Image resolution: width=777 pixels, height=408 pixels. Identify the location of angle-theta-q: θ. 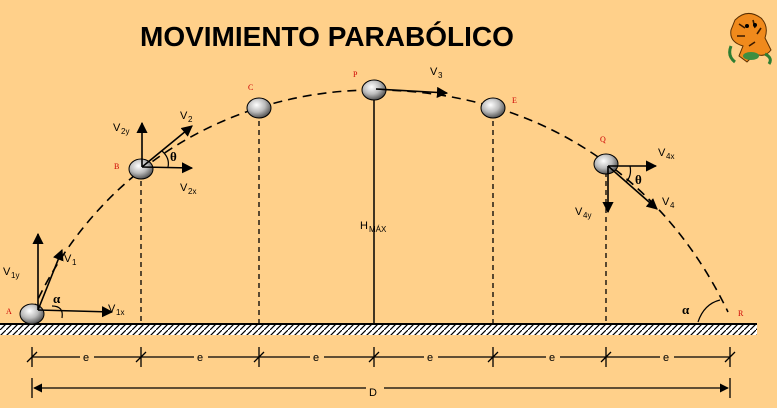
(638, 179).